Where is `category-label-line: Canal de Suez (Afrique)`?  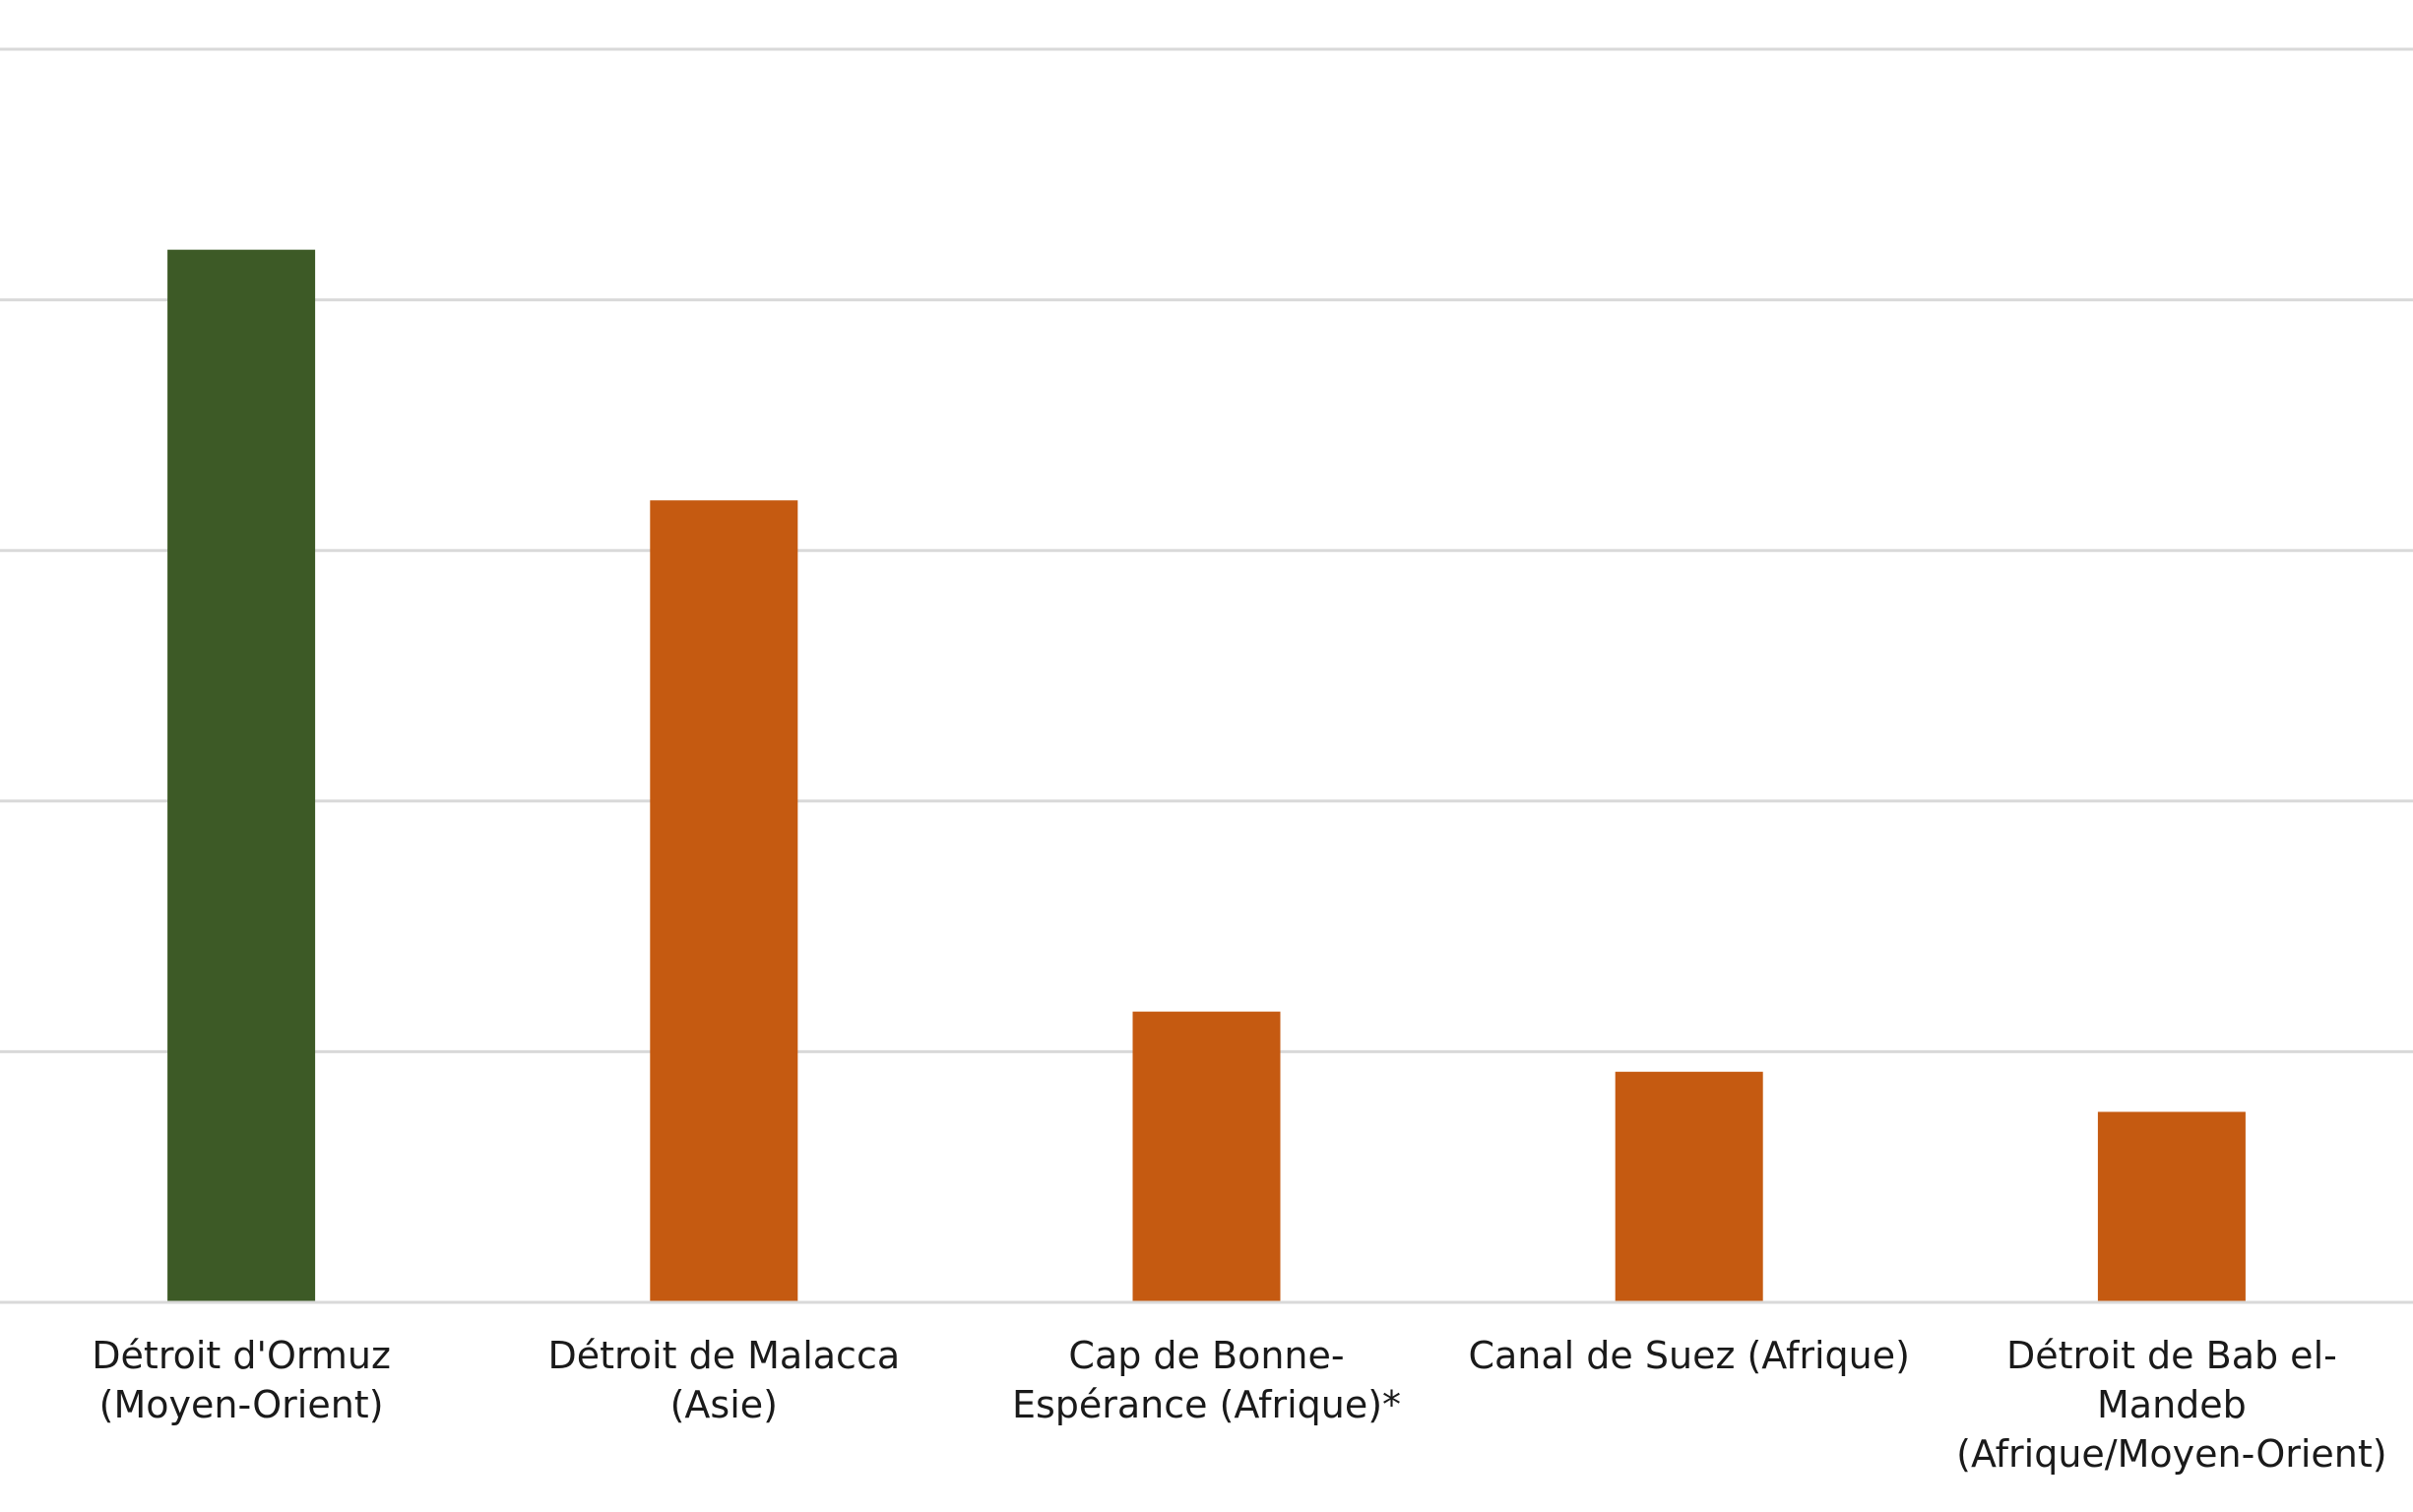 category-label-line: Canal de Suez (Afrique) is located at coordinates (1688, 1355).